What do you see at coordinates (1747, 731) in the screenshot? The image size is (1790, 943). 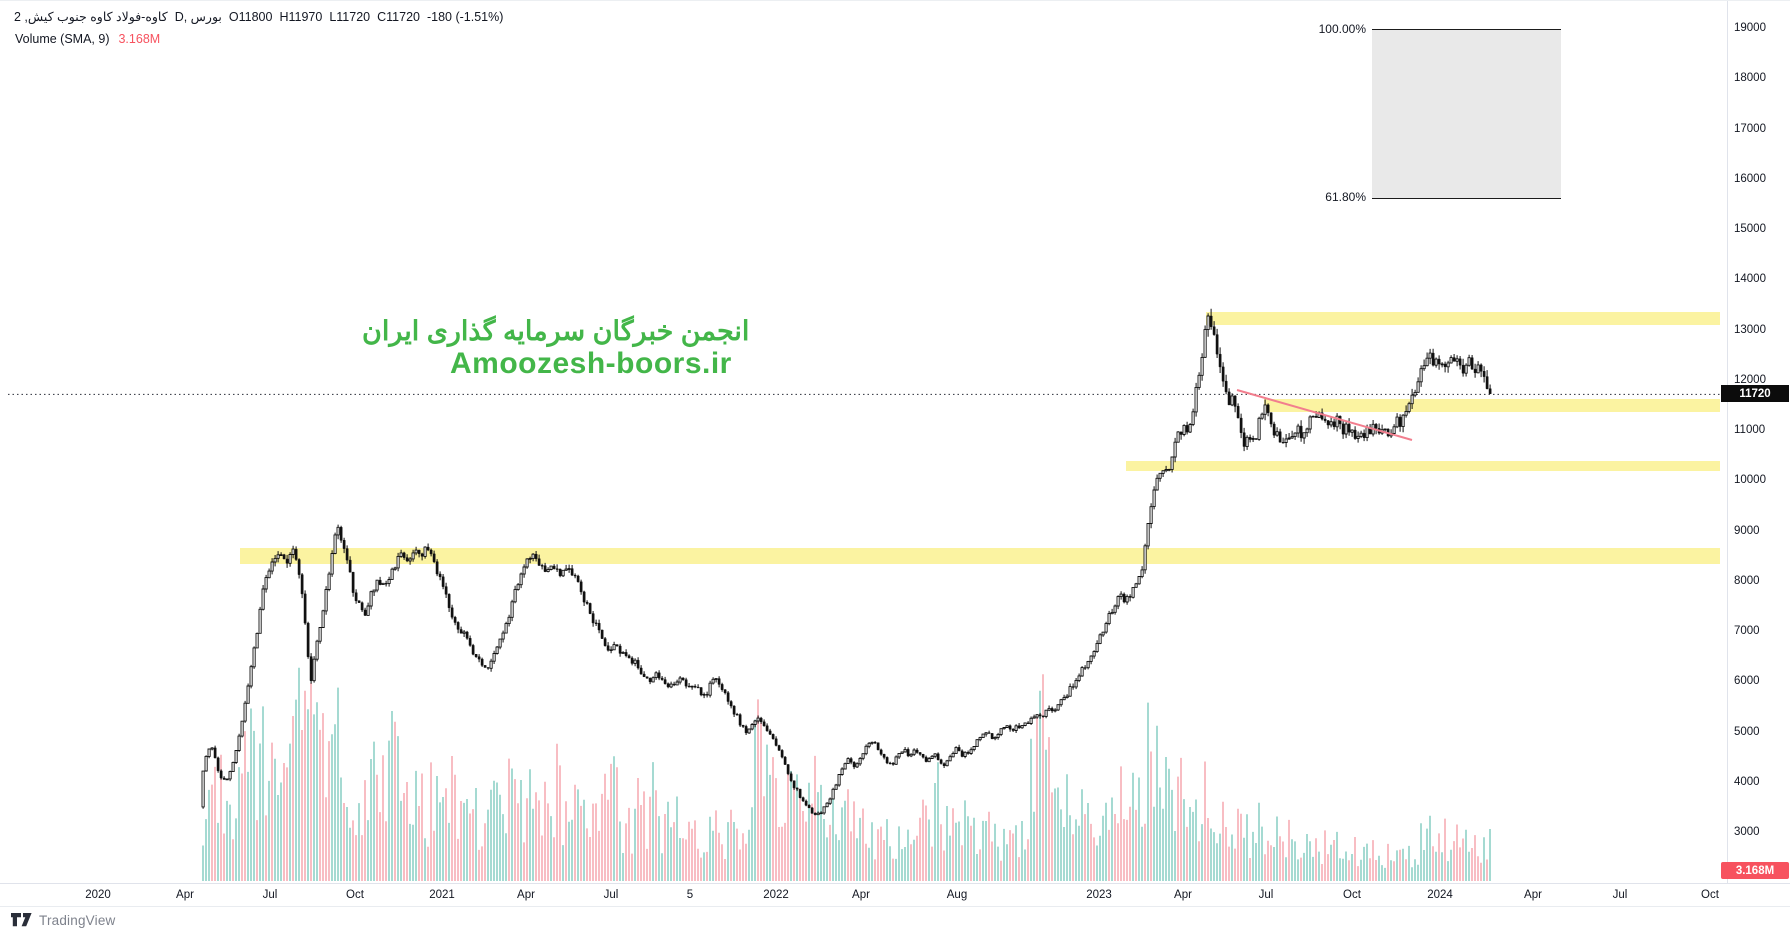 I see `price-tick-label: 5000` at bounding box center [1747, 731].